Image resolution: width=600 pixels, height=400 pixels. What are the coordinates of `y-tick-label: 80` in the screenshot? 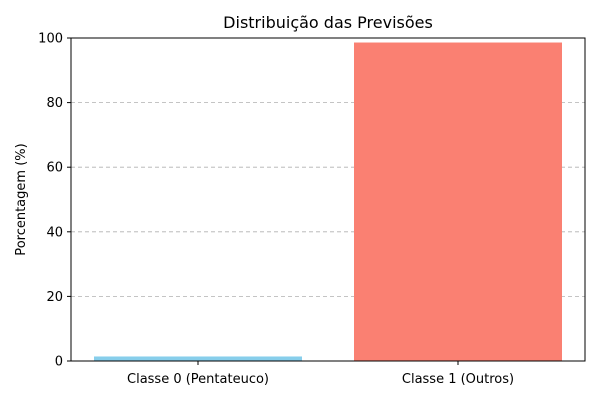 It's located at (54, 103).